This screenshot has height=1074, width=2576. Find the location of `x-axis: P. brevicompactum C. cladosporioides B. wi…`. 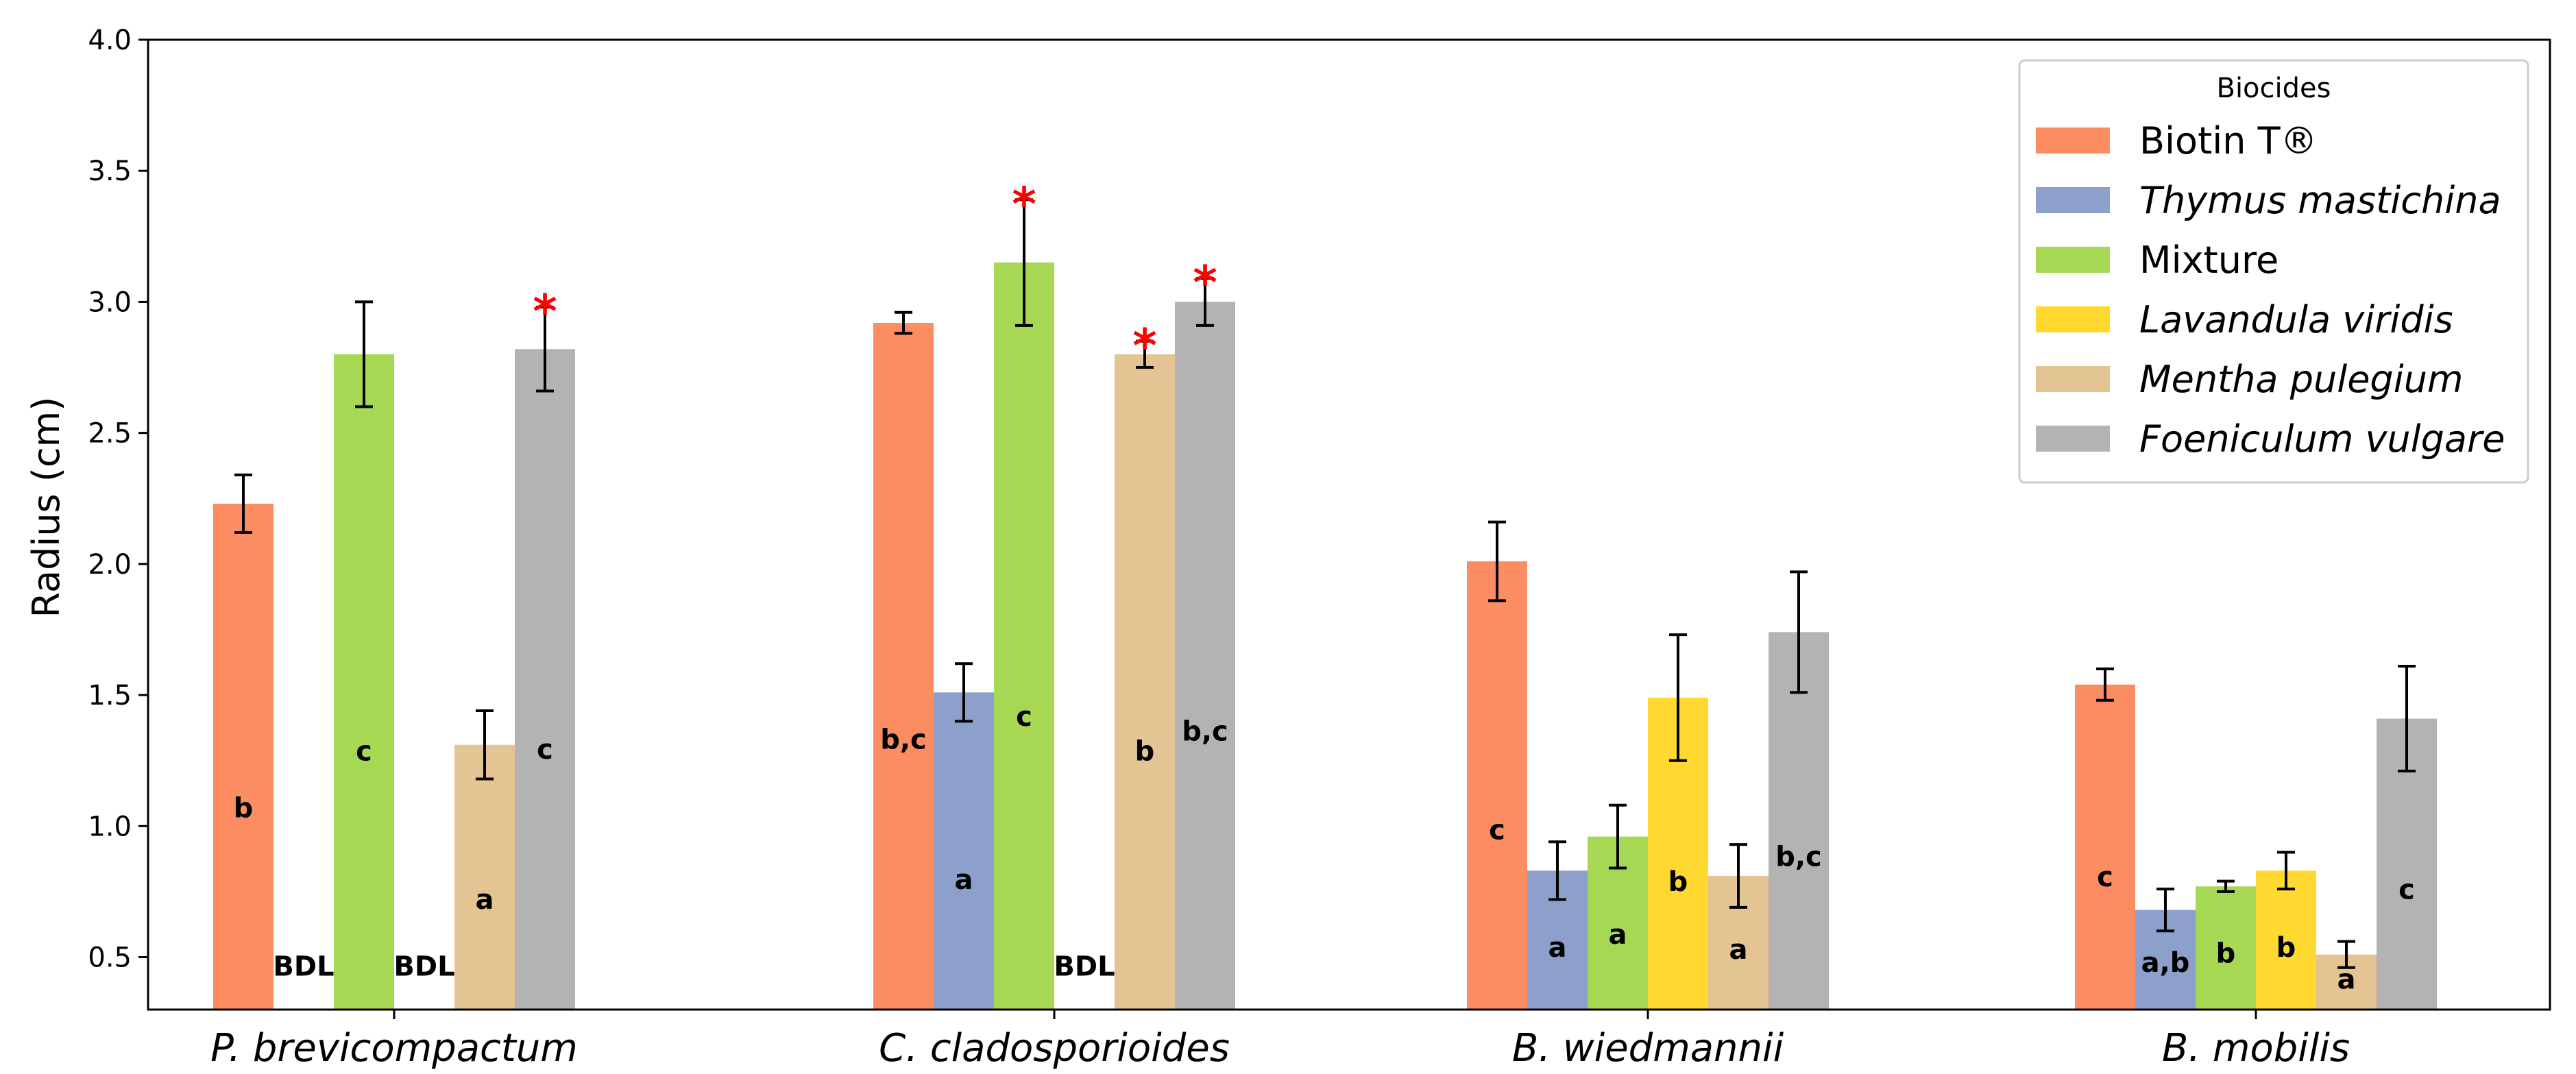

x-axis: P. brevicompactum C. cladosporioides B. wi… is located at coordinates (1280, 1040).